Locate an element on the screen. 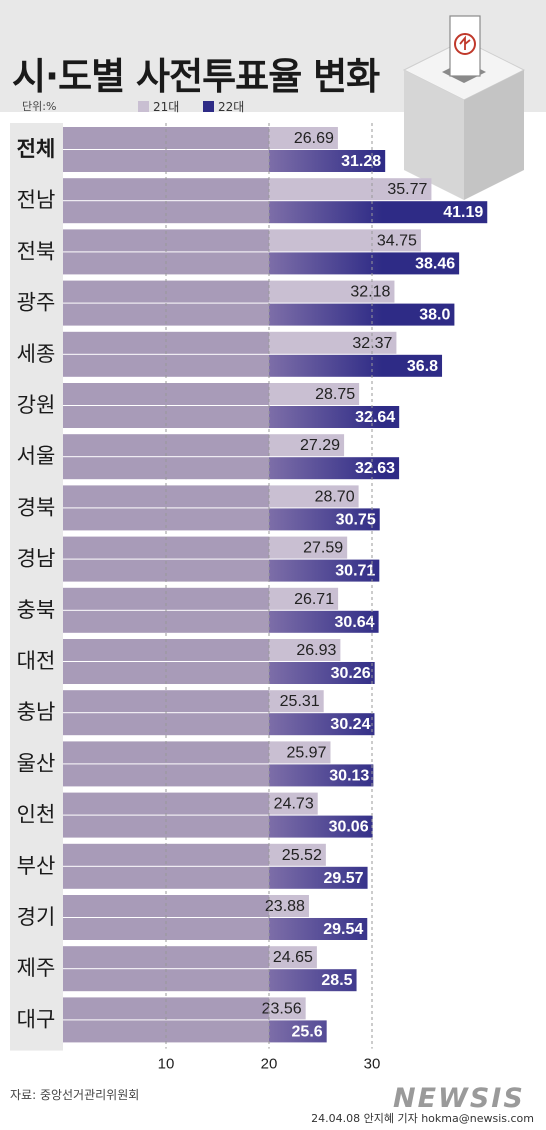 The width and height of the screenshot is (546, 1130). value-label-21: 25.52 is located at coordinates (302, 855).